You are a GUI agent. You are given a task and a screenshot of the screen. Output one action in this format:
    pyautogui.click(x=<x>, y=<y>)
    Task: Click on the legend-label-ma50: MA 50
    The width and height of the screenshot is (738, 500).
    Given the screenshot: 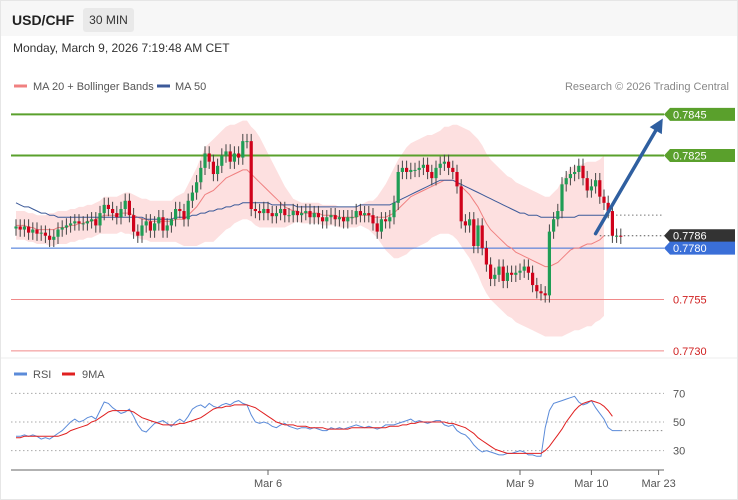 What is the action you would take?
    pyautogui.click(x=190, y=87)
    